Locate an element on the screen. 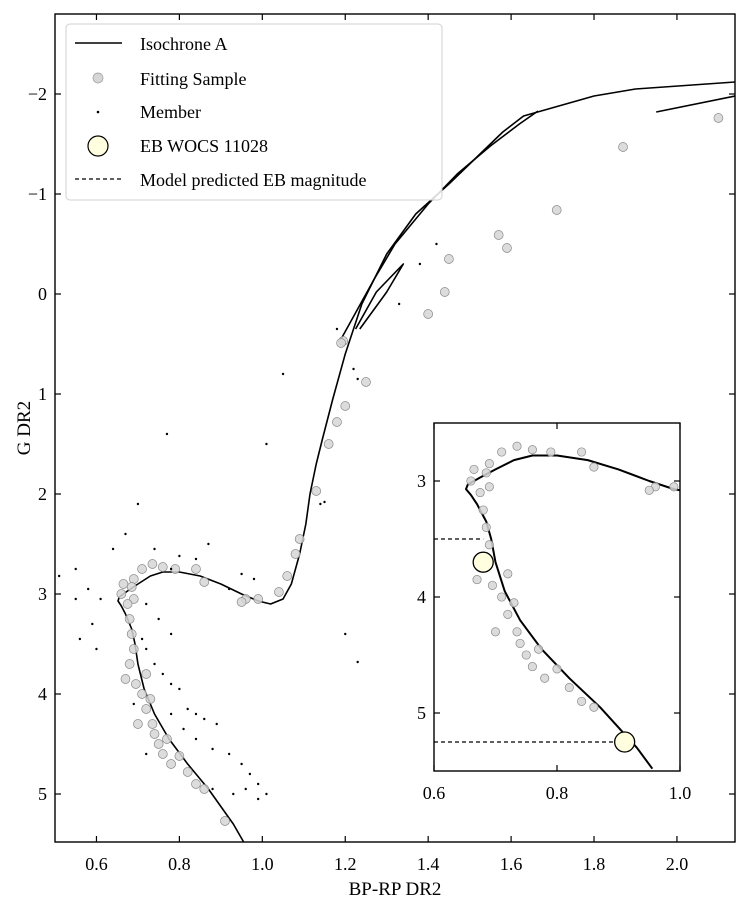  main-x-tick-label: 1.4 is located at coordinates (428, 864).